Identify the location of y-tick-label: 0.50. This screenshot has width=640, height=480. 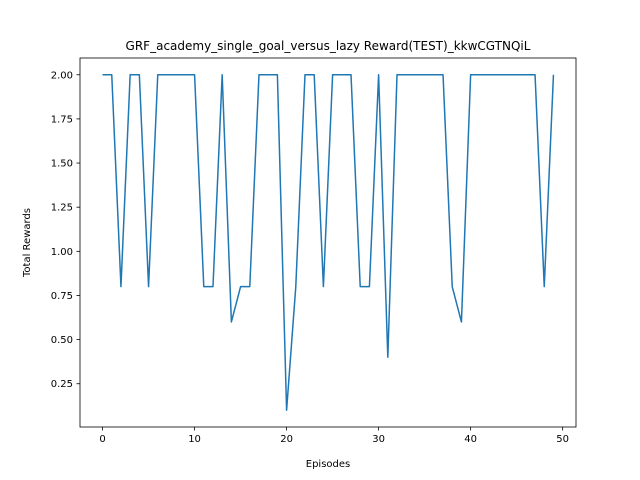
(62, 340).